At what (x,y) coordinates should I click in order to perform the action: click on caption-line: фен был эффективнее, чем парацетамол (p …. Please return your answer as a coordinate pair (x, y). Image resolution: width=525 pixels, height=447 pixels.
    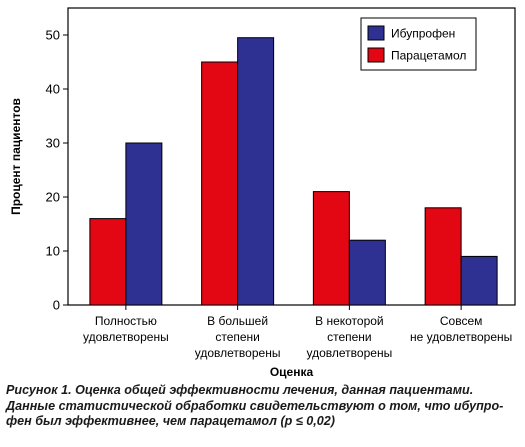
    Looking at the image, I should click on (170, 421).